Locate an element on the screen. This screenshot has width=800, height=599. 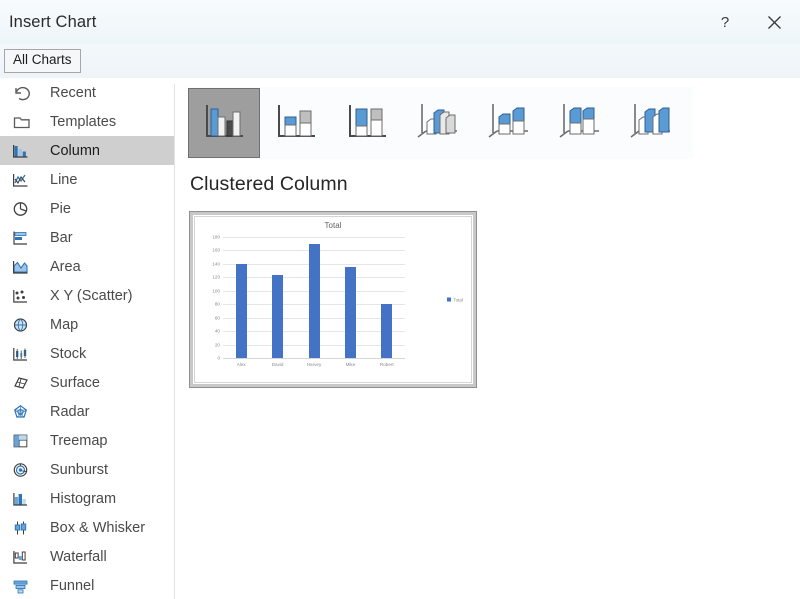
sidebar-item-label: Histogram is located at coordinates (83, 498).